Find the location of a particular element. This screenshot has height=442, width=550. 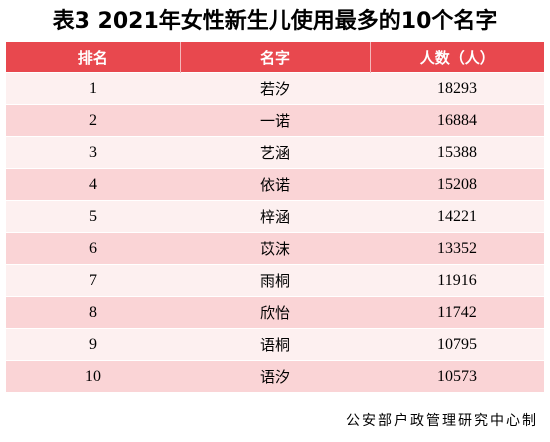

rank-cell: 8 is located at coordinates (93, 312).